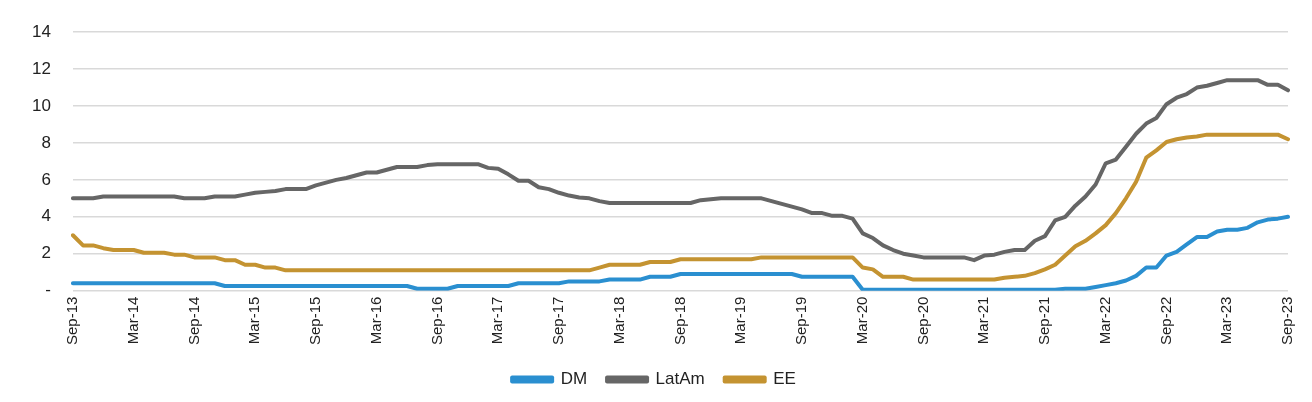 The width and height of the screenshot is (1312, 402). I want to click on x-tick-label: Sep-19, so click(801, 321).